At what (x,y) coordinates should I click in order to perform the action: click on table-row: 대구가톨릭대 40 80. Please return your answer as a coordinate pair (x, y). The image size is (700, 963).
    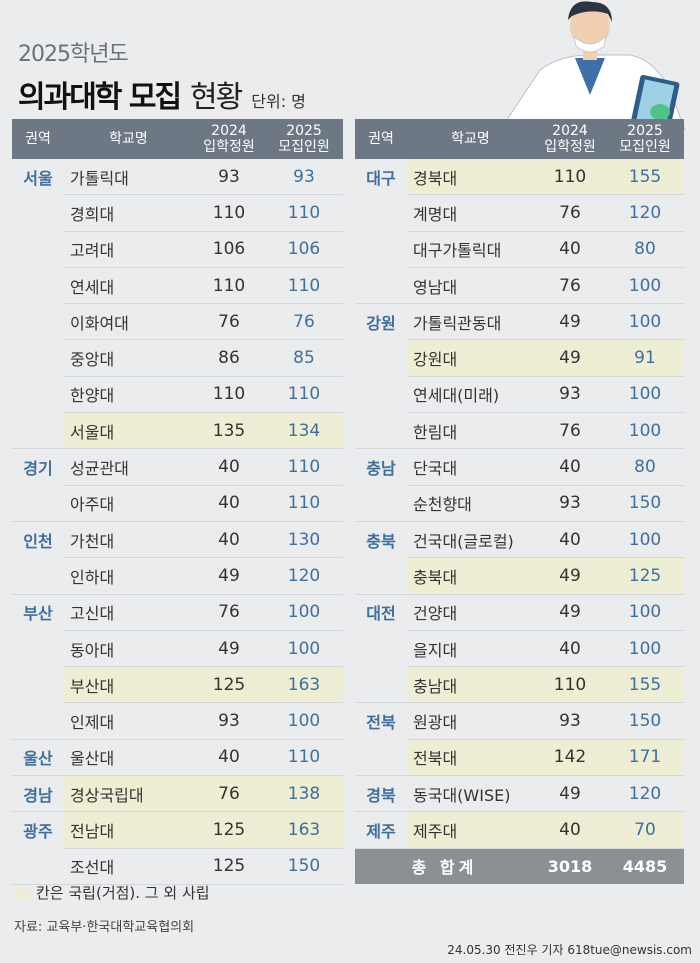
    Looking at the image, I should click on (519, 249).